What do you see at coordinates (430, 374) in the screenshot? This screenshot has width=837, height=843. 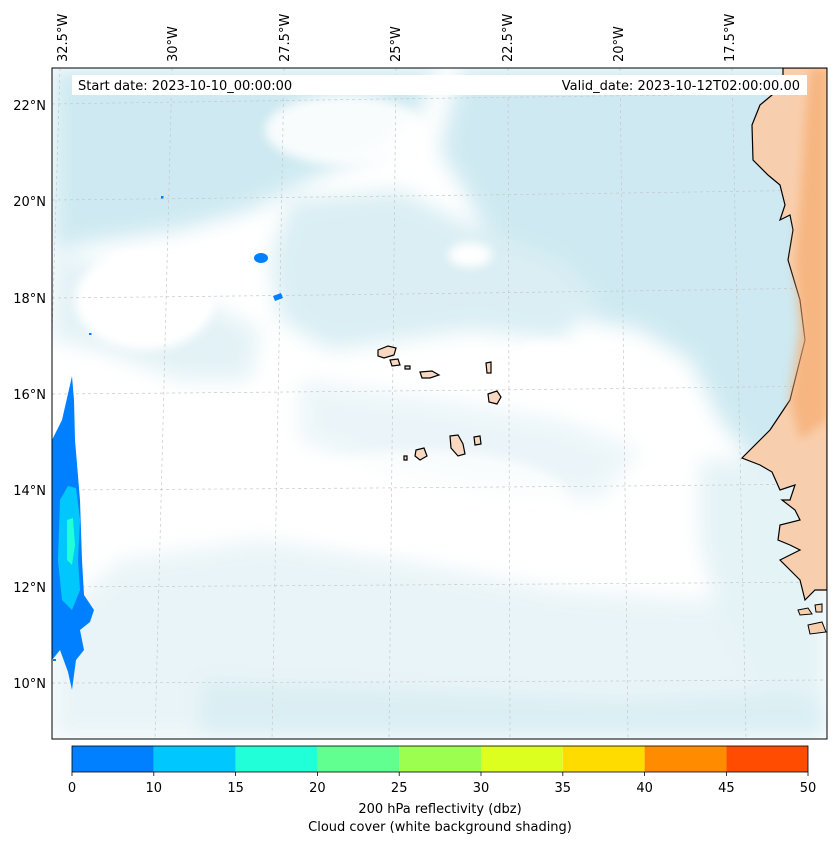 I see `island-sao-nicolau` at bounding box center [430, 374].